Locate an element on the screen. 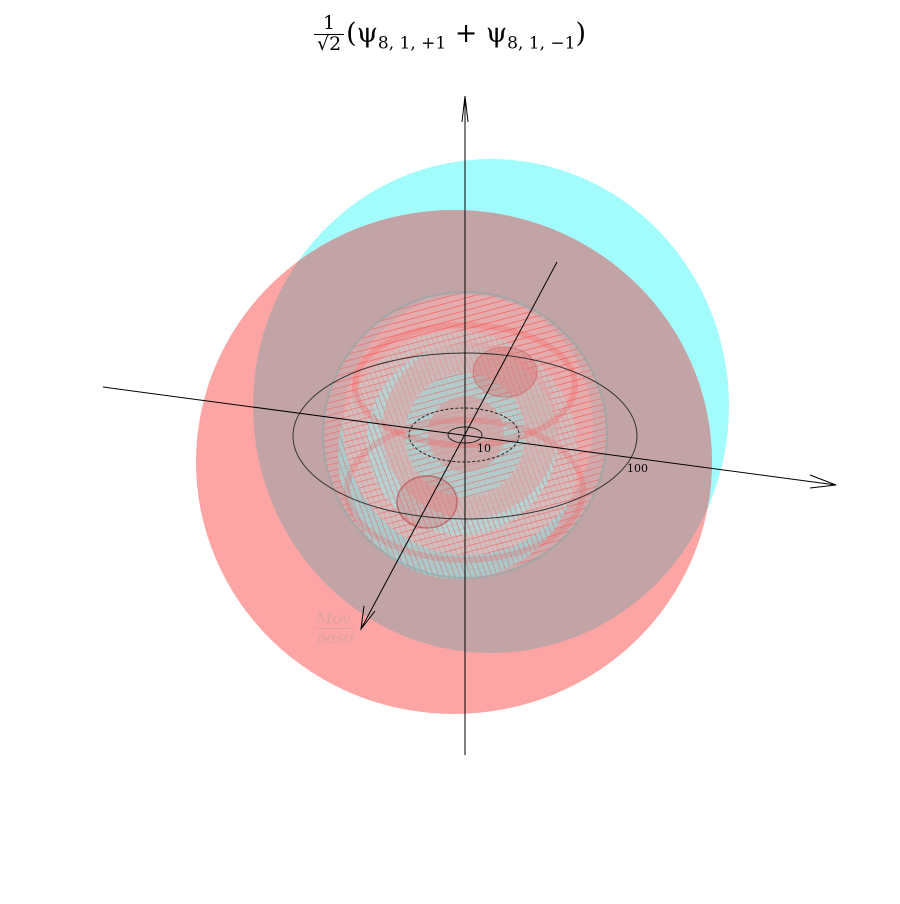 This screenshot has width=900, height=904. x-axis-arrowhead is located at coordinates (368, 618).